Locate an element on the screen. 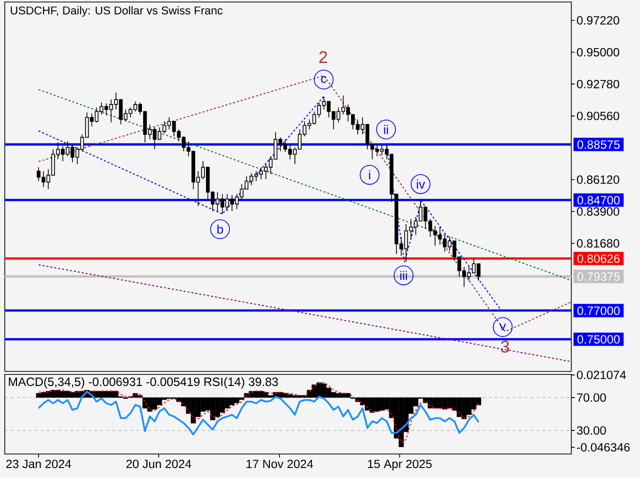 The height and width of the screenshot is (478, 640). annotation: ii is located at coordinates (386, 129).